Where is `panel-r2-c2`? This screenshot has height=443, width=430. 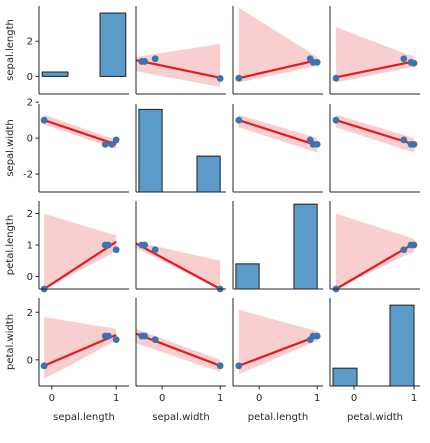
panel-r2-c2 is located at coordinates (277, 245).